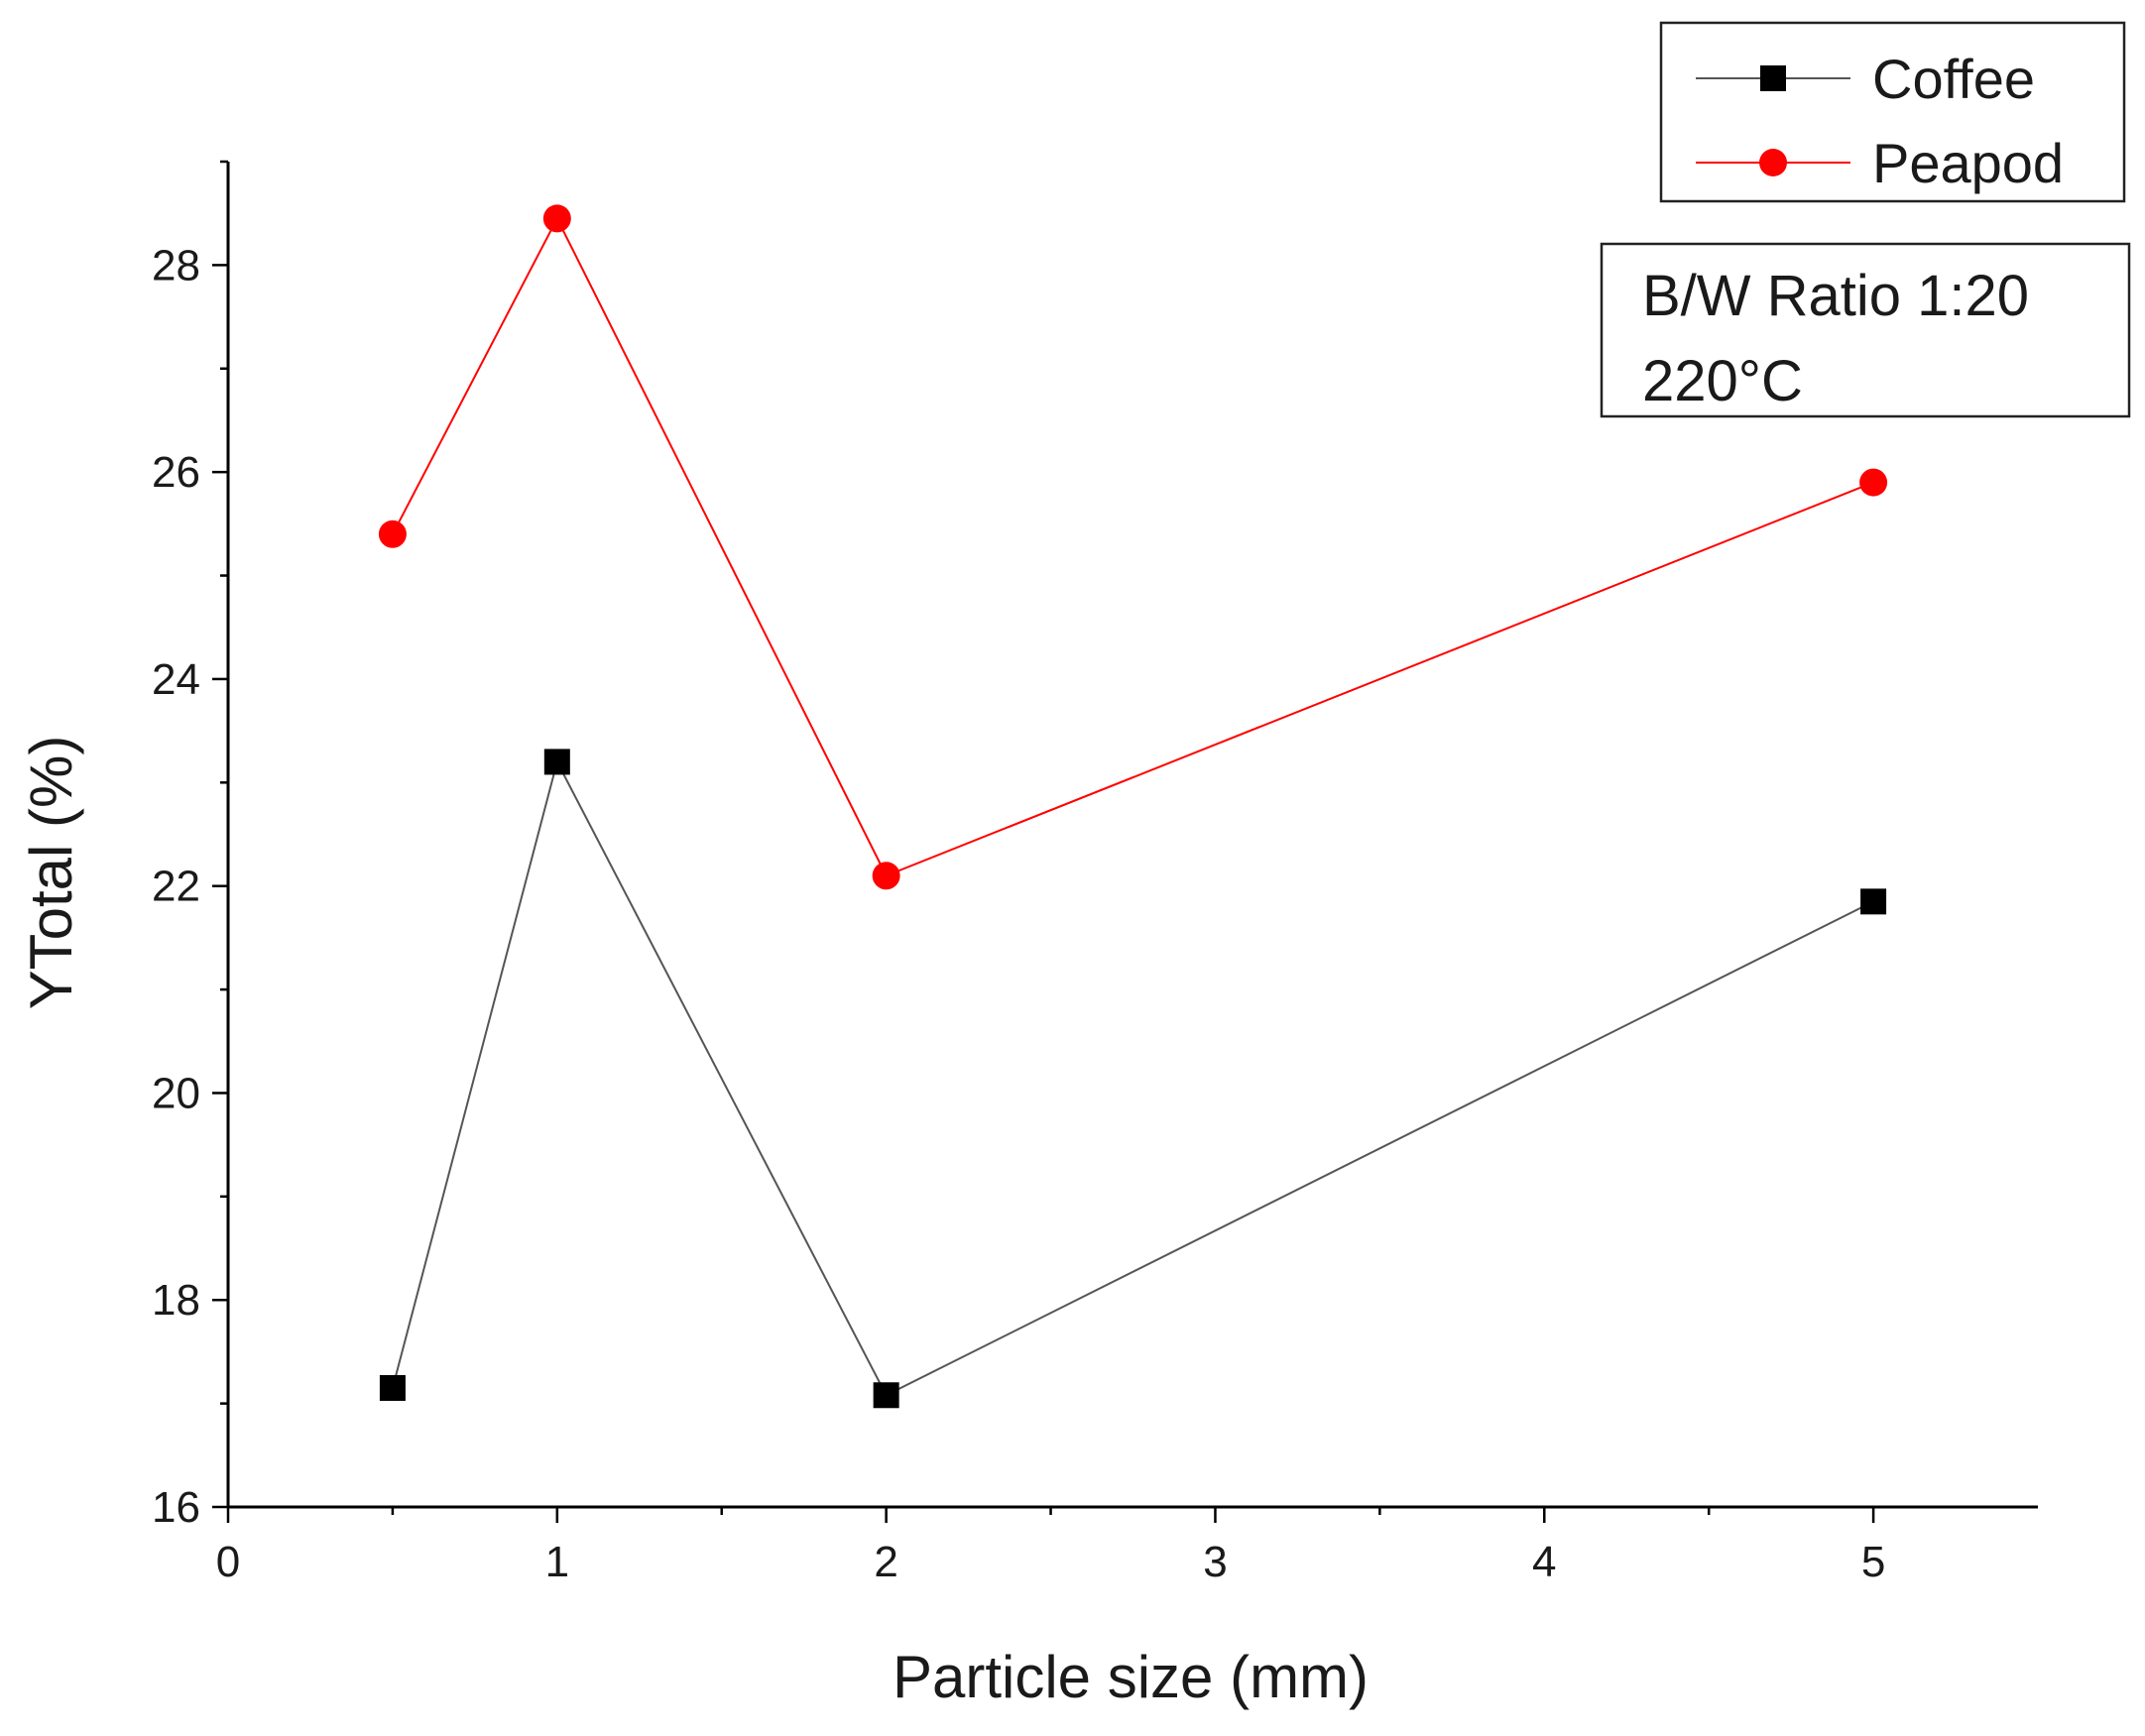 The image size is (2145, 1736). What do you see at coordinates (1773, 78) in the screenshot?
I see `legend-marker-coffee` at bounding box center [1773, 78].